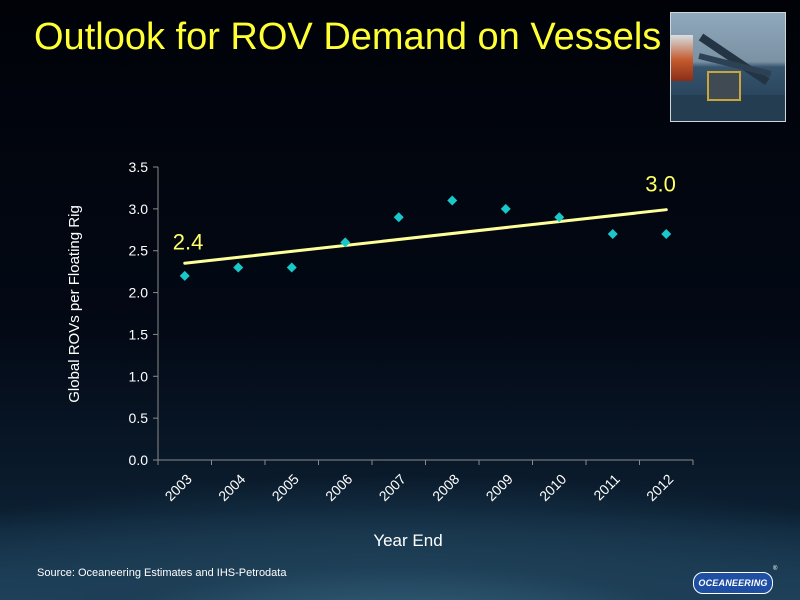  Describe the element at coordinates (143, 313) in the screenshot. I see `y-axis-ticks: 0.0 0.5 1.0 1.5 2.0 2.5 3.0 3.5` at that location.